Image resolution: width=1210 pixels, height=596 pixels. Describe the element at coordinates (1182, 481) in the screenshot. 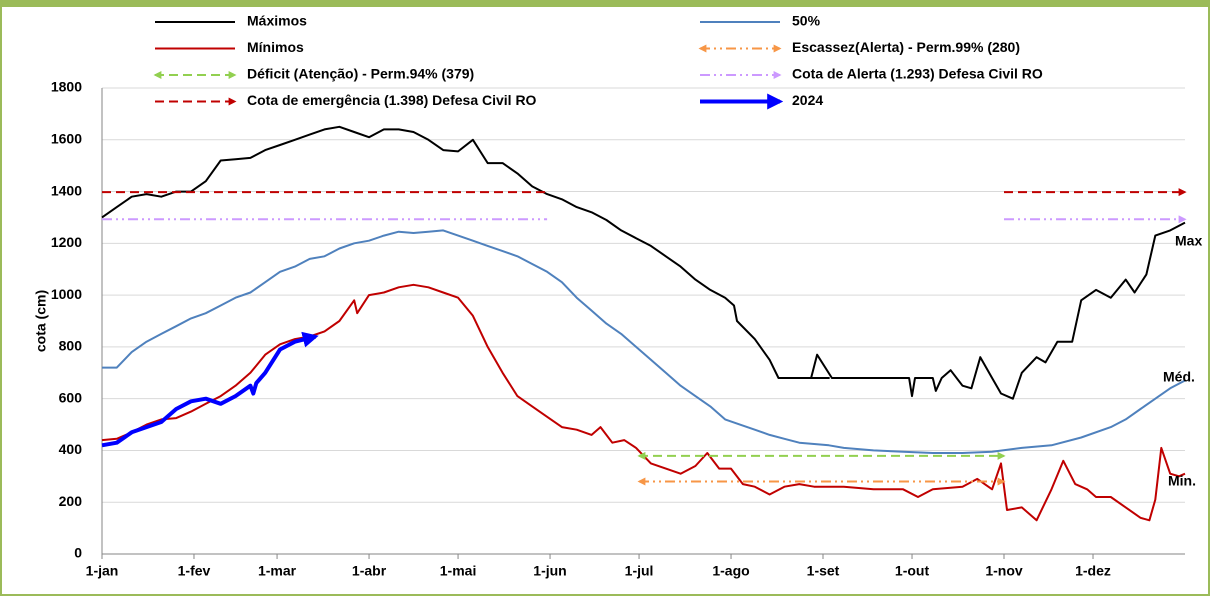

I see `annotation: Min.` at that location.